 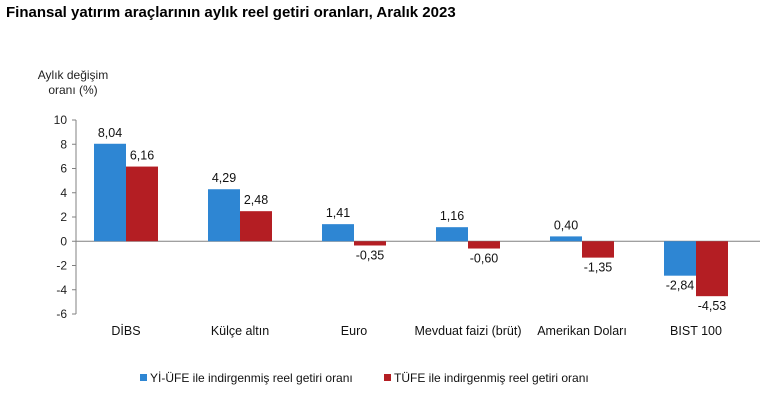 I want to click on data-label: 1,41, so click(x=338, y=213).